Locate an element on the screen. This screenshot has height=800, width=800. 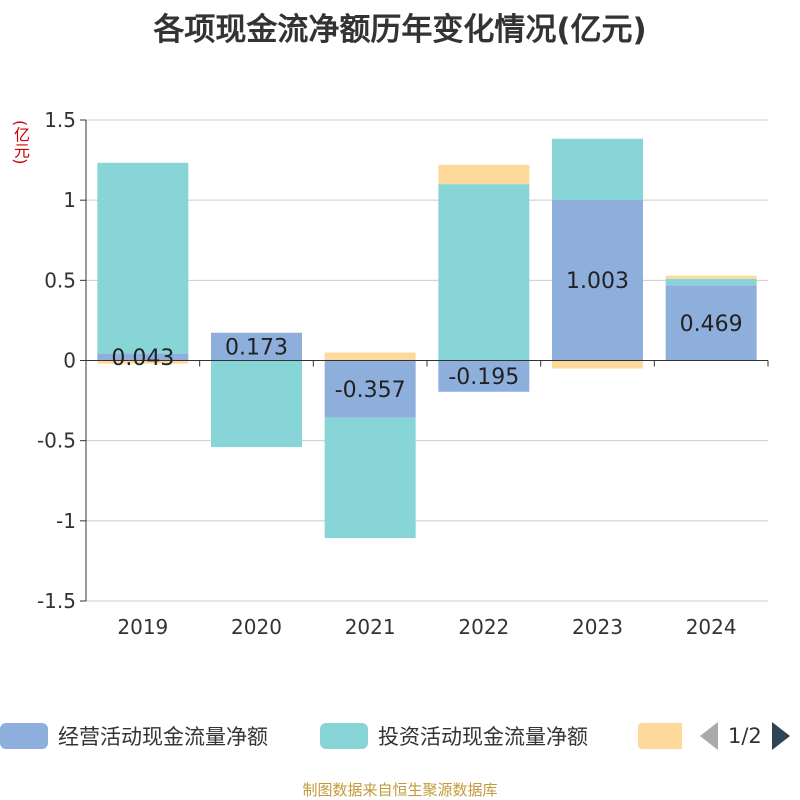
y-tick-label: -0.5 is located at coordinates (56, 441).